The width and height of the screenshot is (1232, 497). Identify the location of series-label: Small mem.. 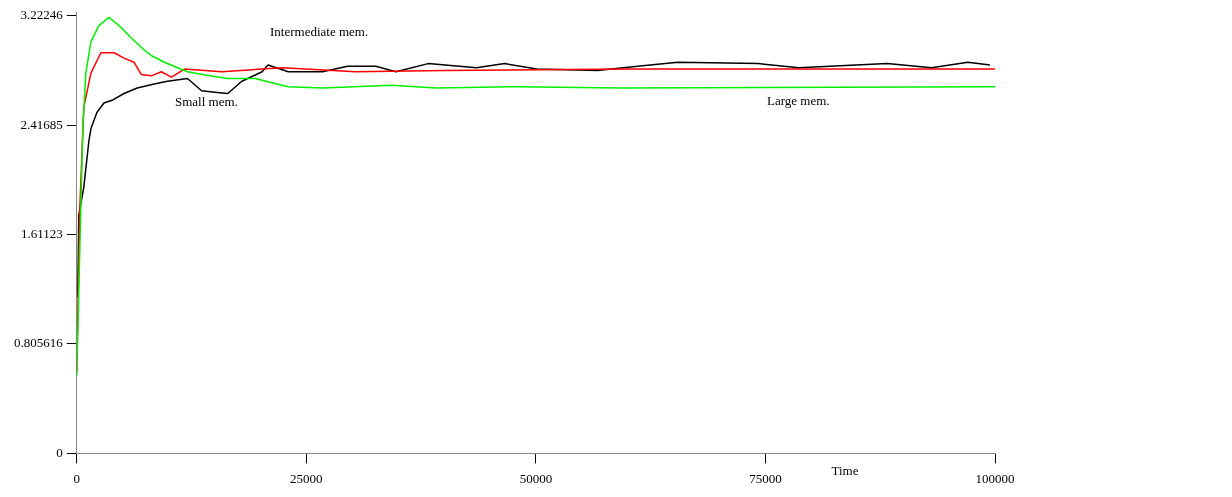
(206, 102).